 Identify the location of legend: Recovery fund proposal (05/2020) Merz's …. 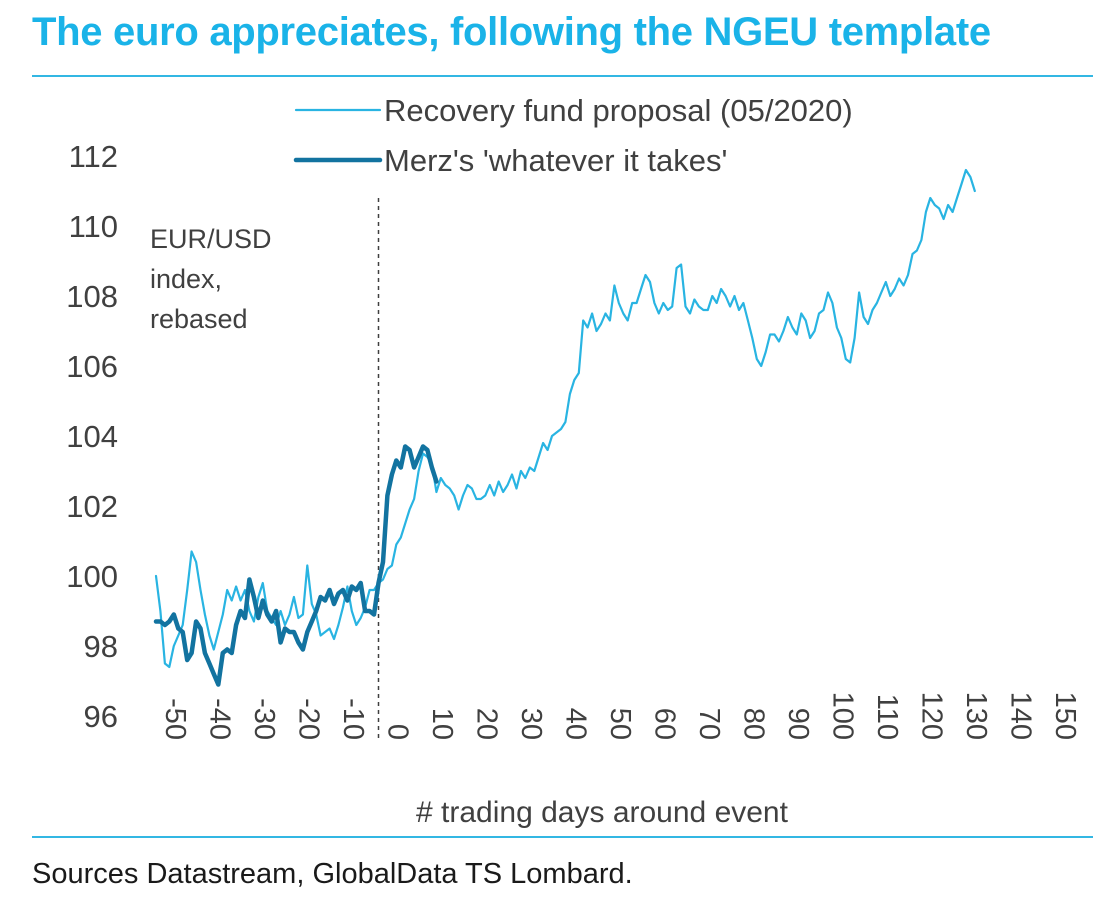
(573, 135).